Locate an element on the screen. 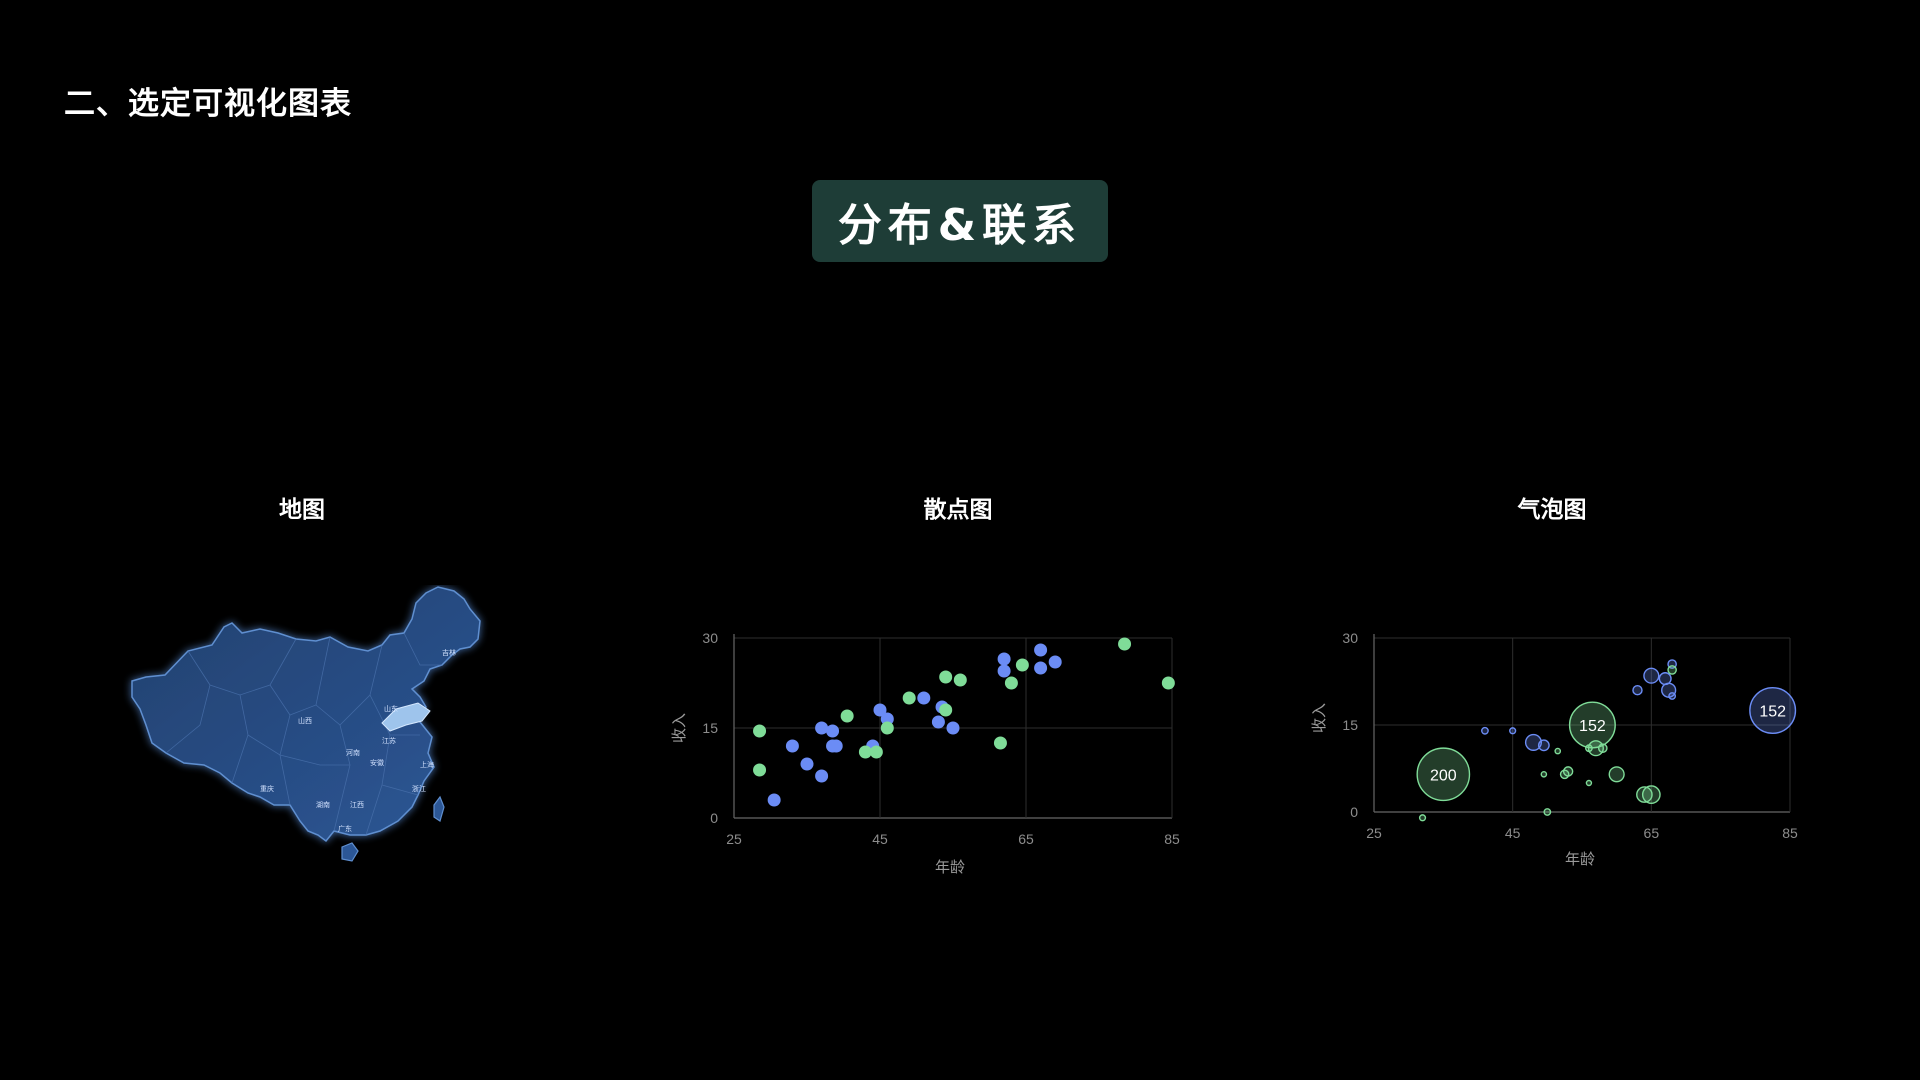 The height and width of the screenshot is (1080, 1920). map-province-label: 河南 is located at coordinates (353, 752).